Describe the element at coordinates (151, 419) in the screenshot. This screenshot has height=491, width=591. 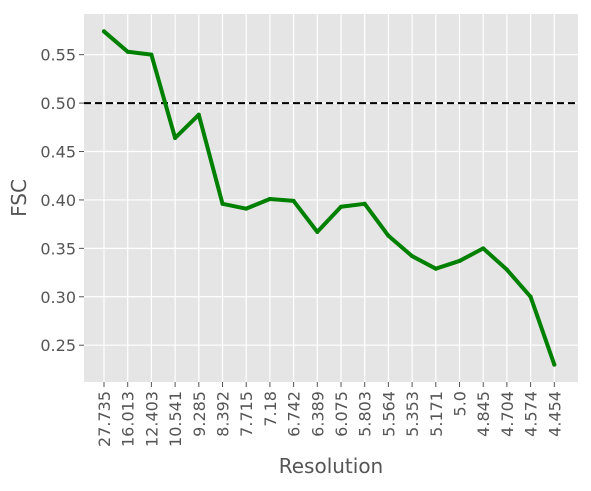
I see `x-tick-label: 12.403` at that location.